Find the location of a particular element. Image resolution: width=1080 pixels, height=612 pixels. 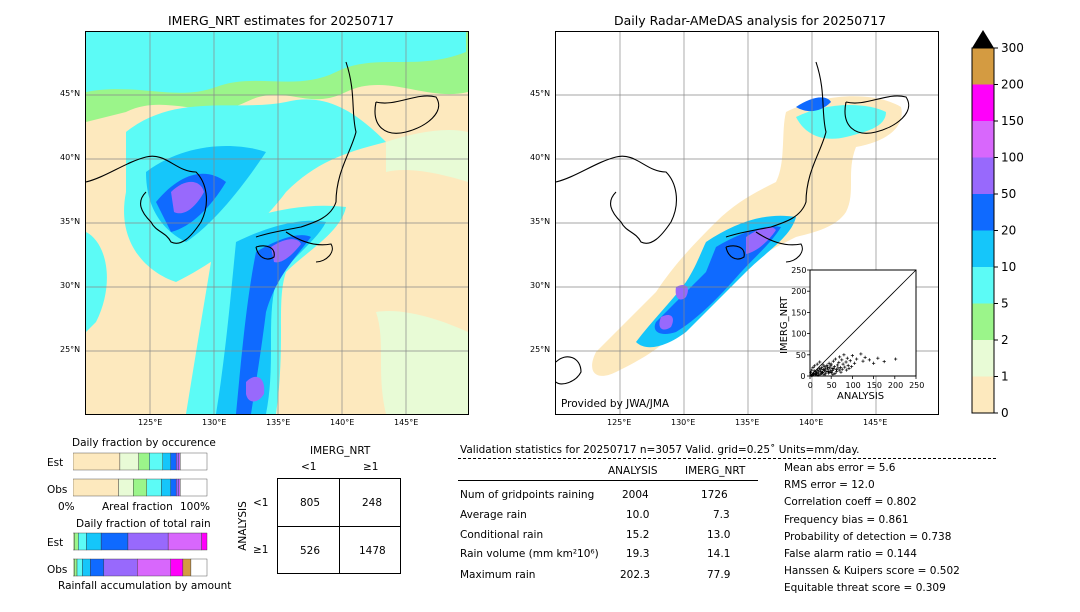

scatter-xtick-label: 50 is located at coordinates (832, 385).